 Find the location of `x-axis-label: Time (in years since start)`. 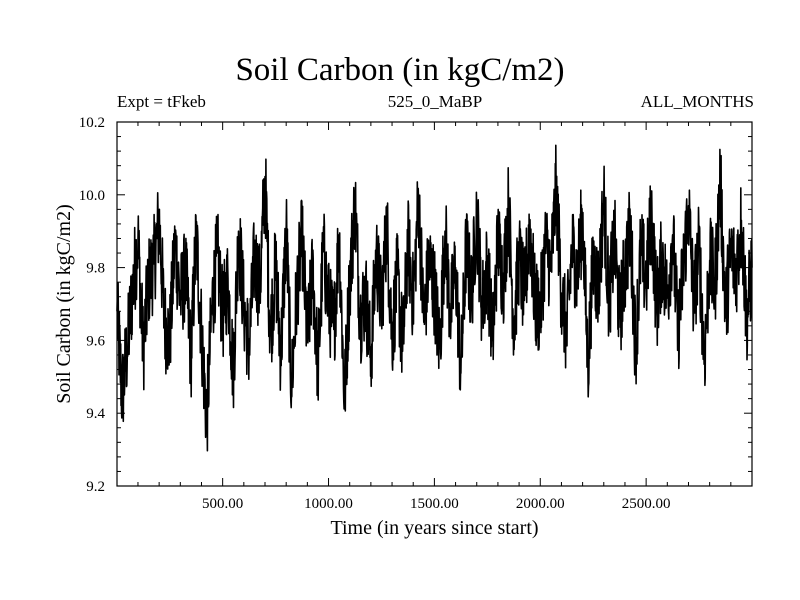

x-axis-label: Time (in years since start) is located at coordinates (434, 528).